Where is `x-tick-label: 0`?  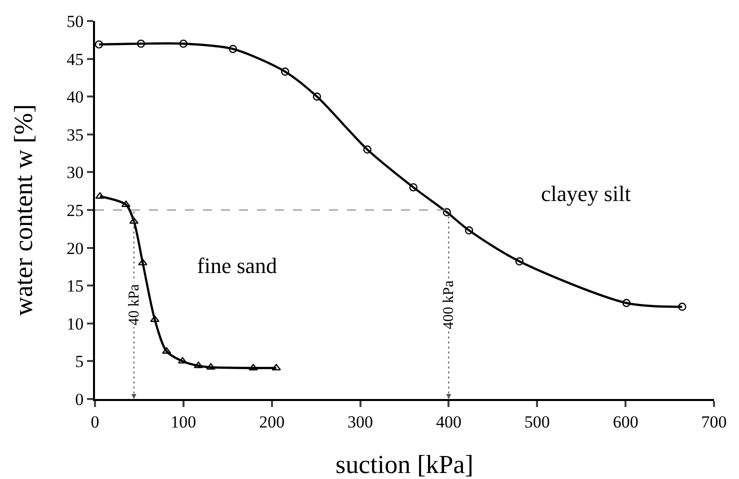 x-tick-label: 0 is located at coordinates (95, 422).